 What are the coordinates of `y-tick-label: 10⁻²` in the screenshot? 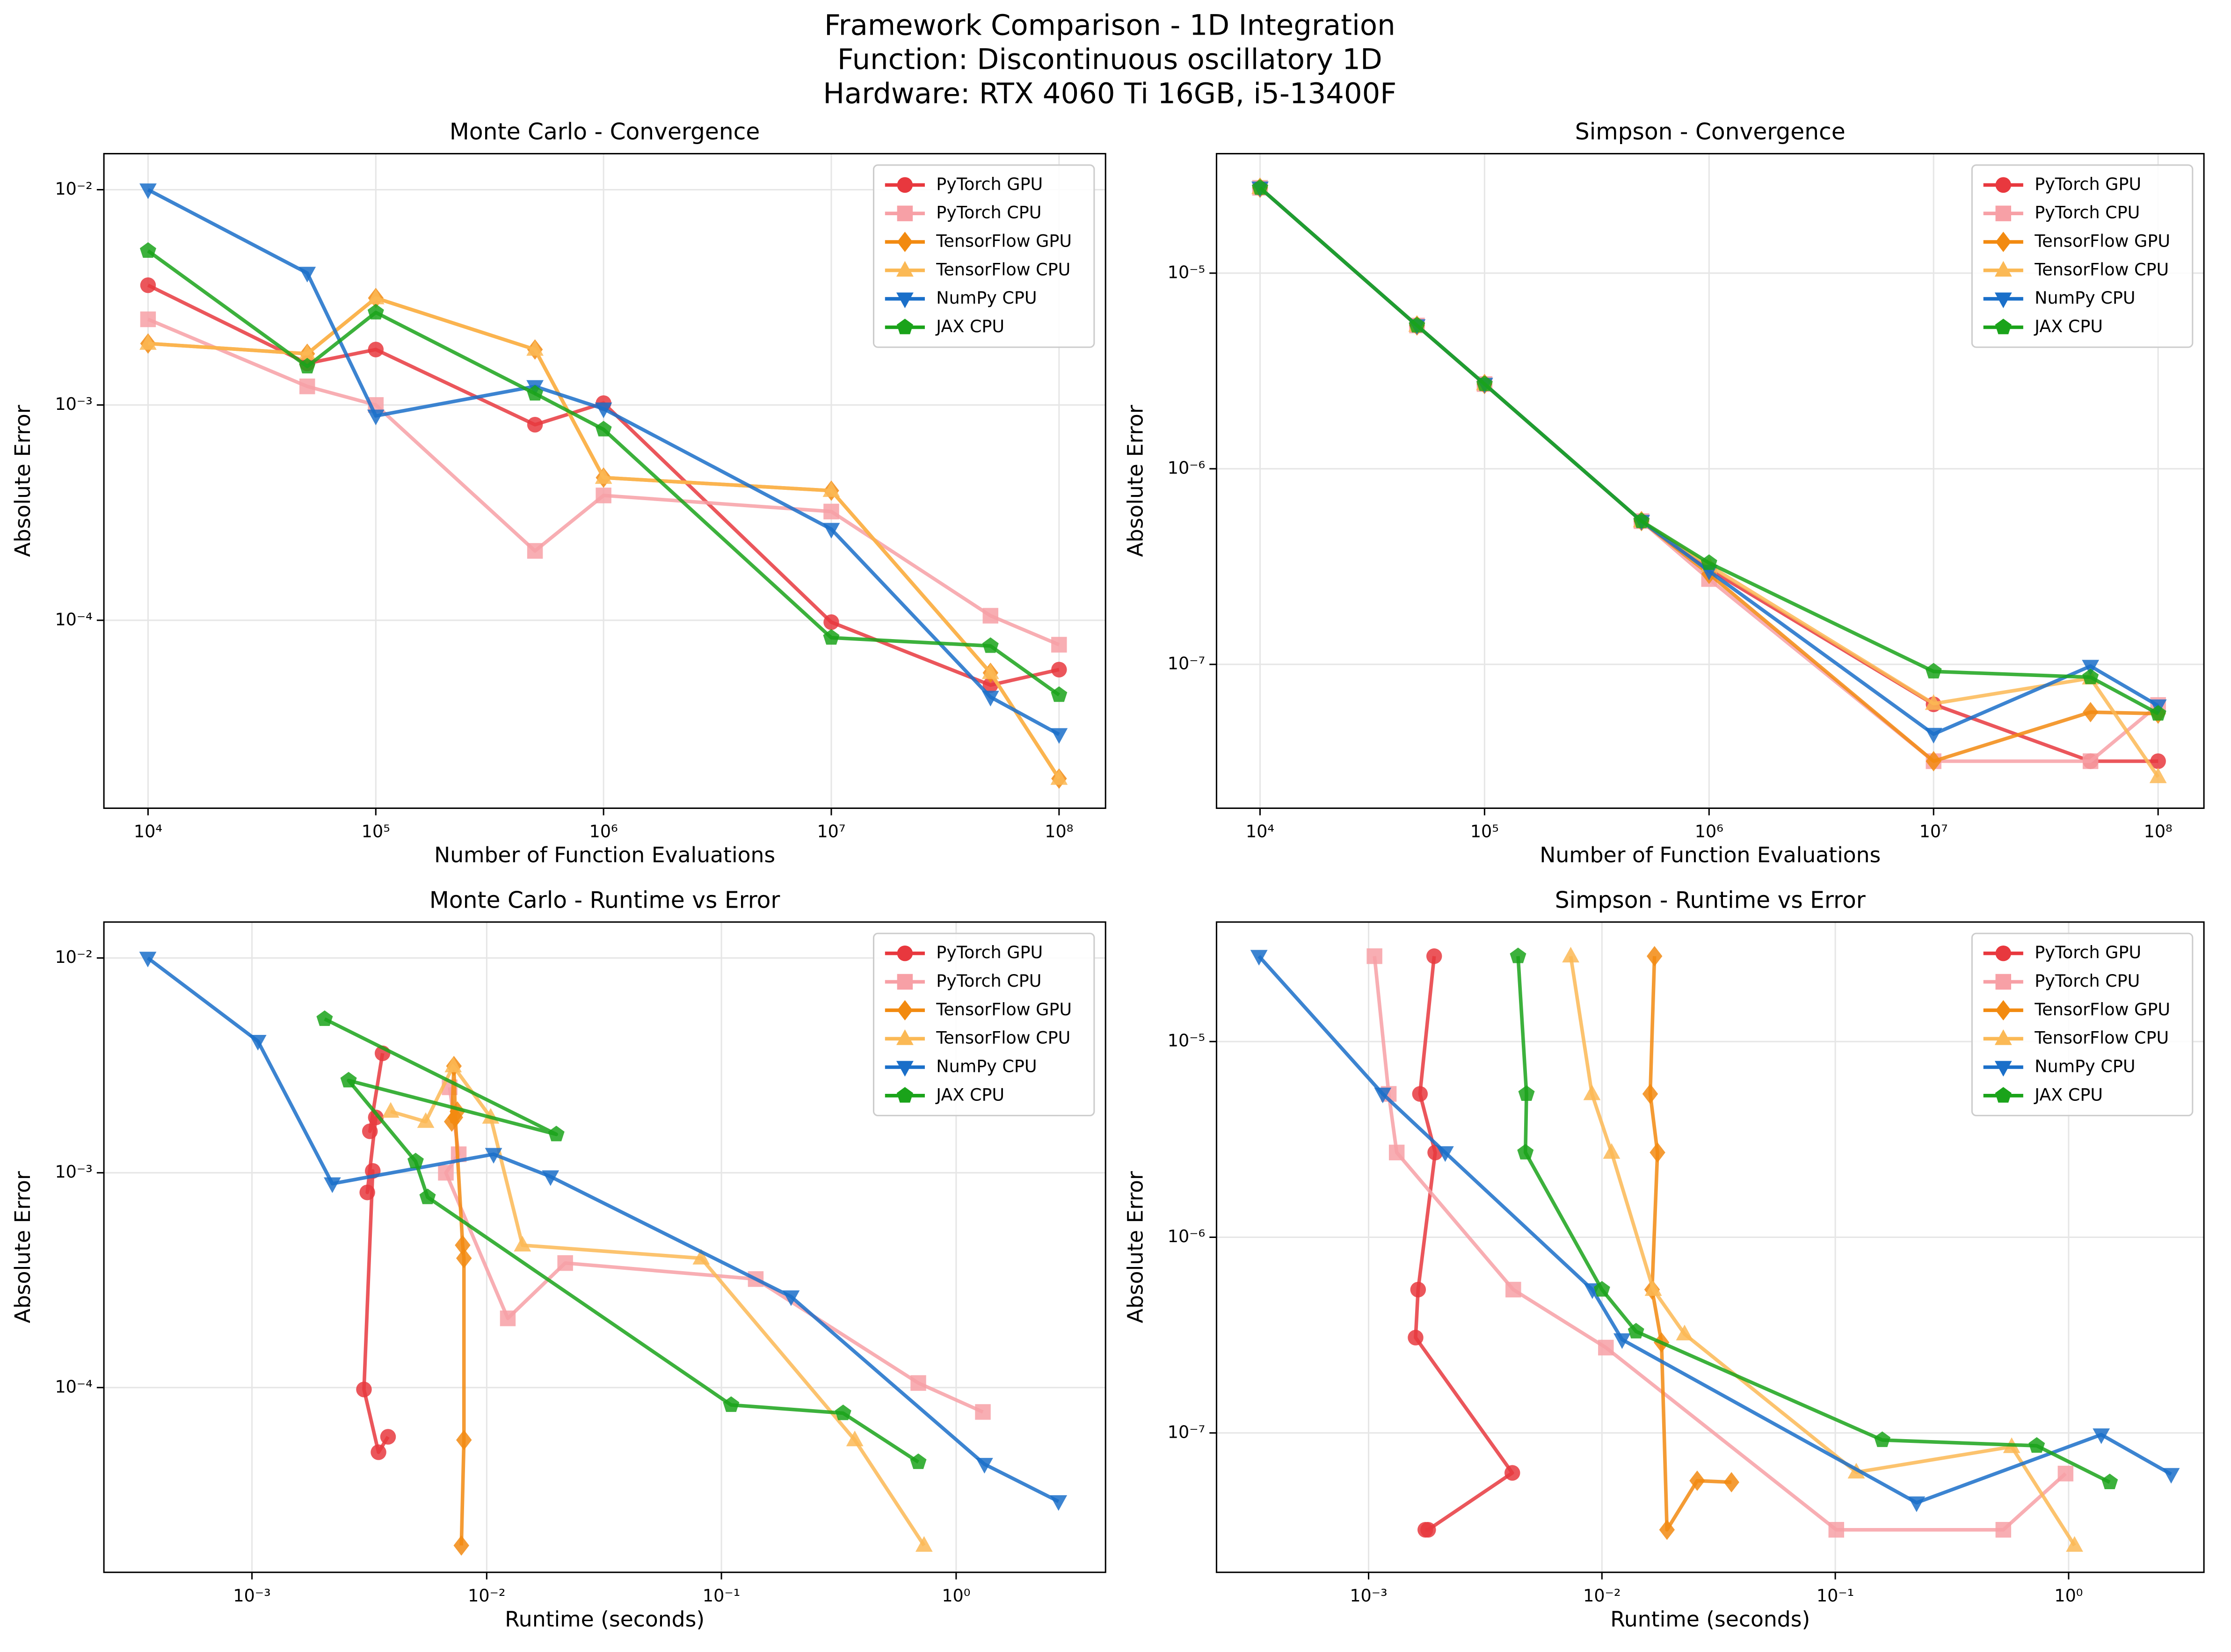 It's located at (73, 957).